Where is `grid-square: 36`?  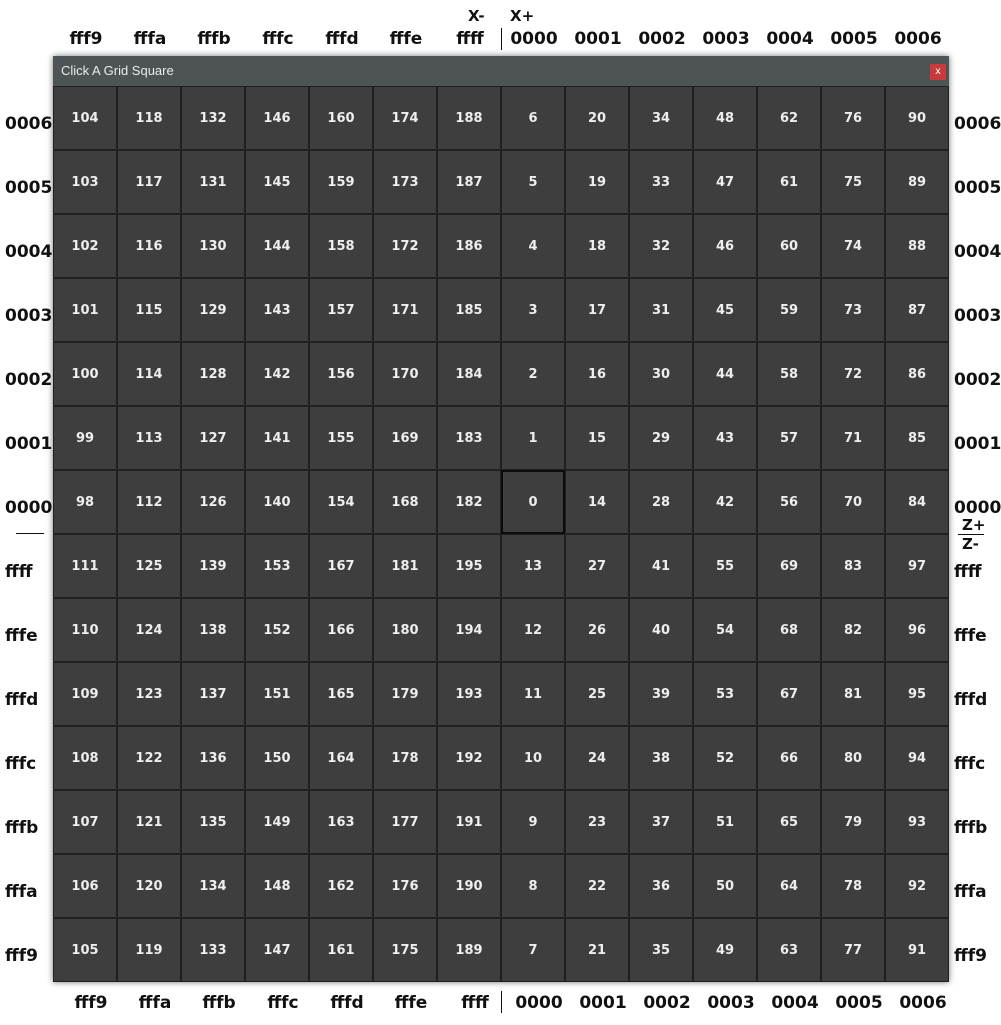 grid-square: 36 is located at coordinates (661, 886).